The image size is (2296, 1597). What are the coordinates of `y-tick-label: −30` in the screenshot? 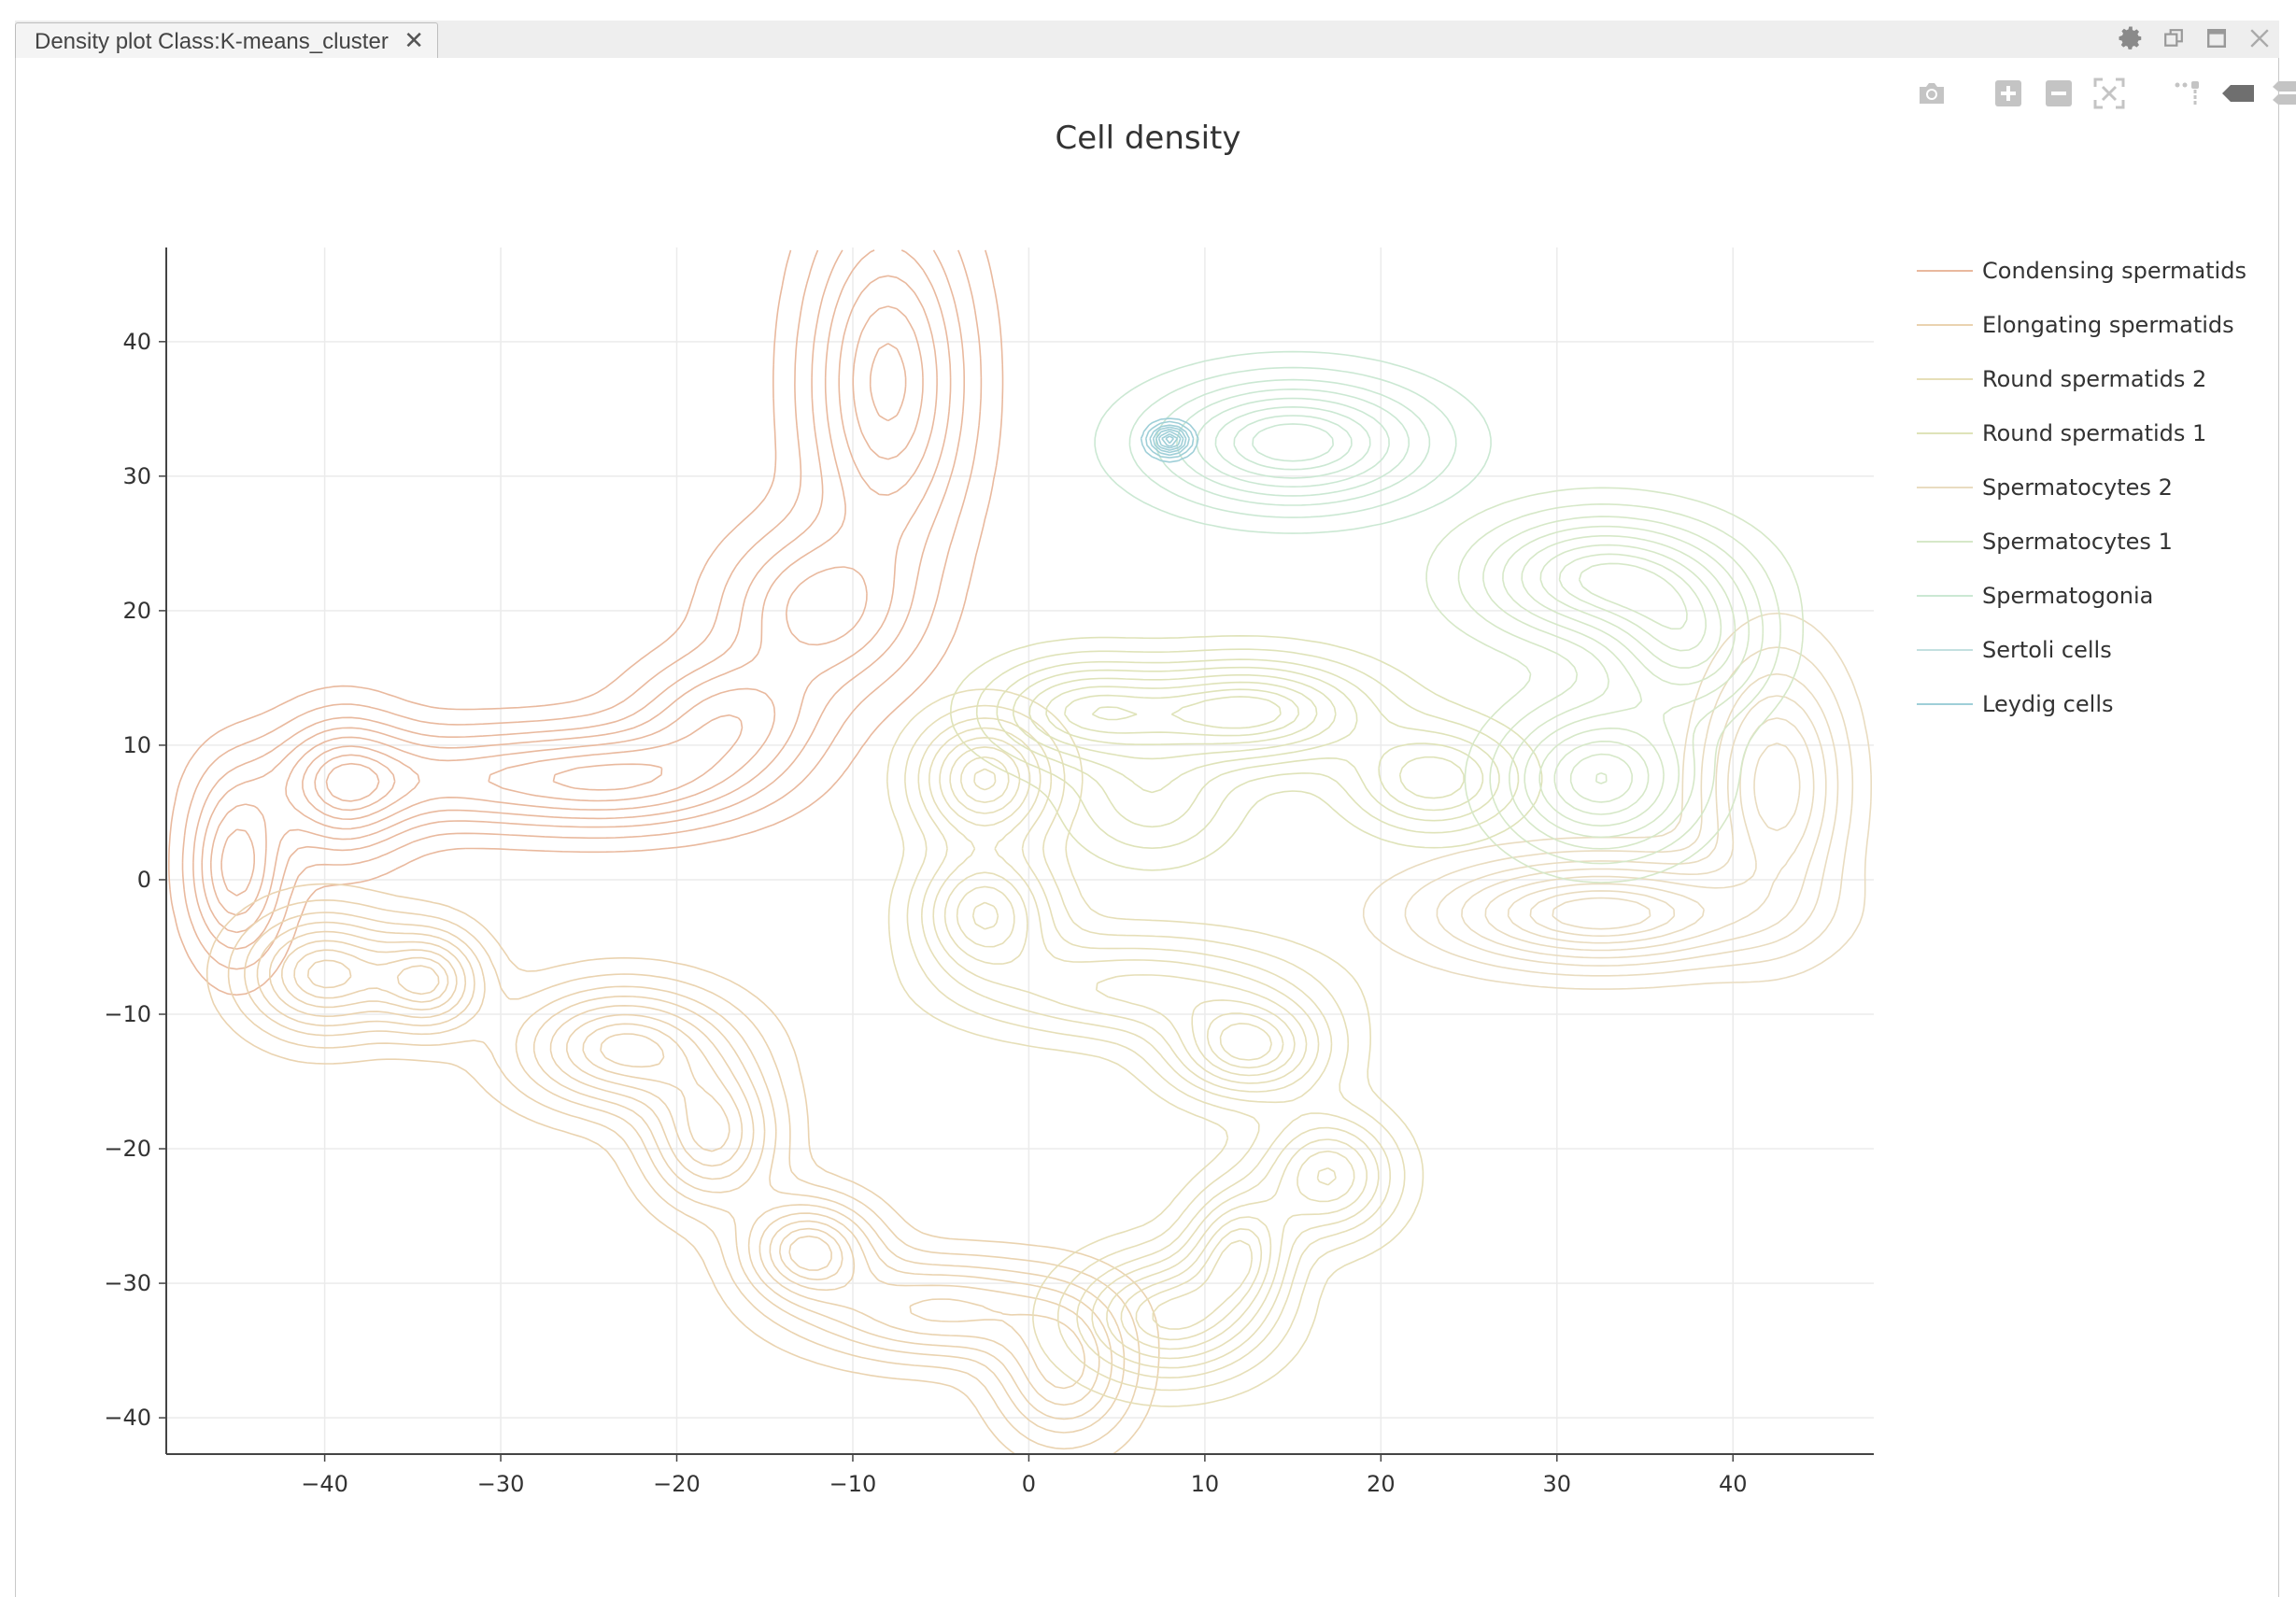 It's located at (127, 1283).